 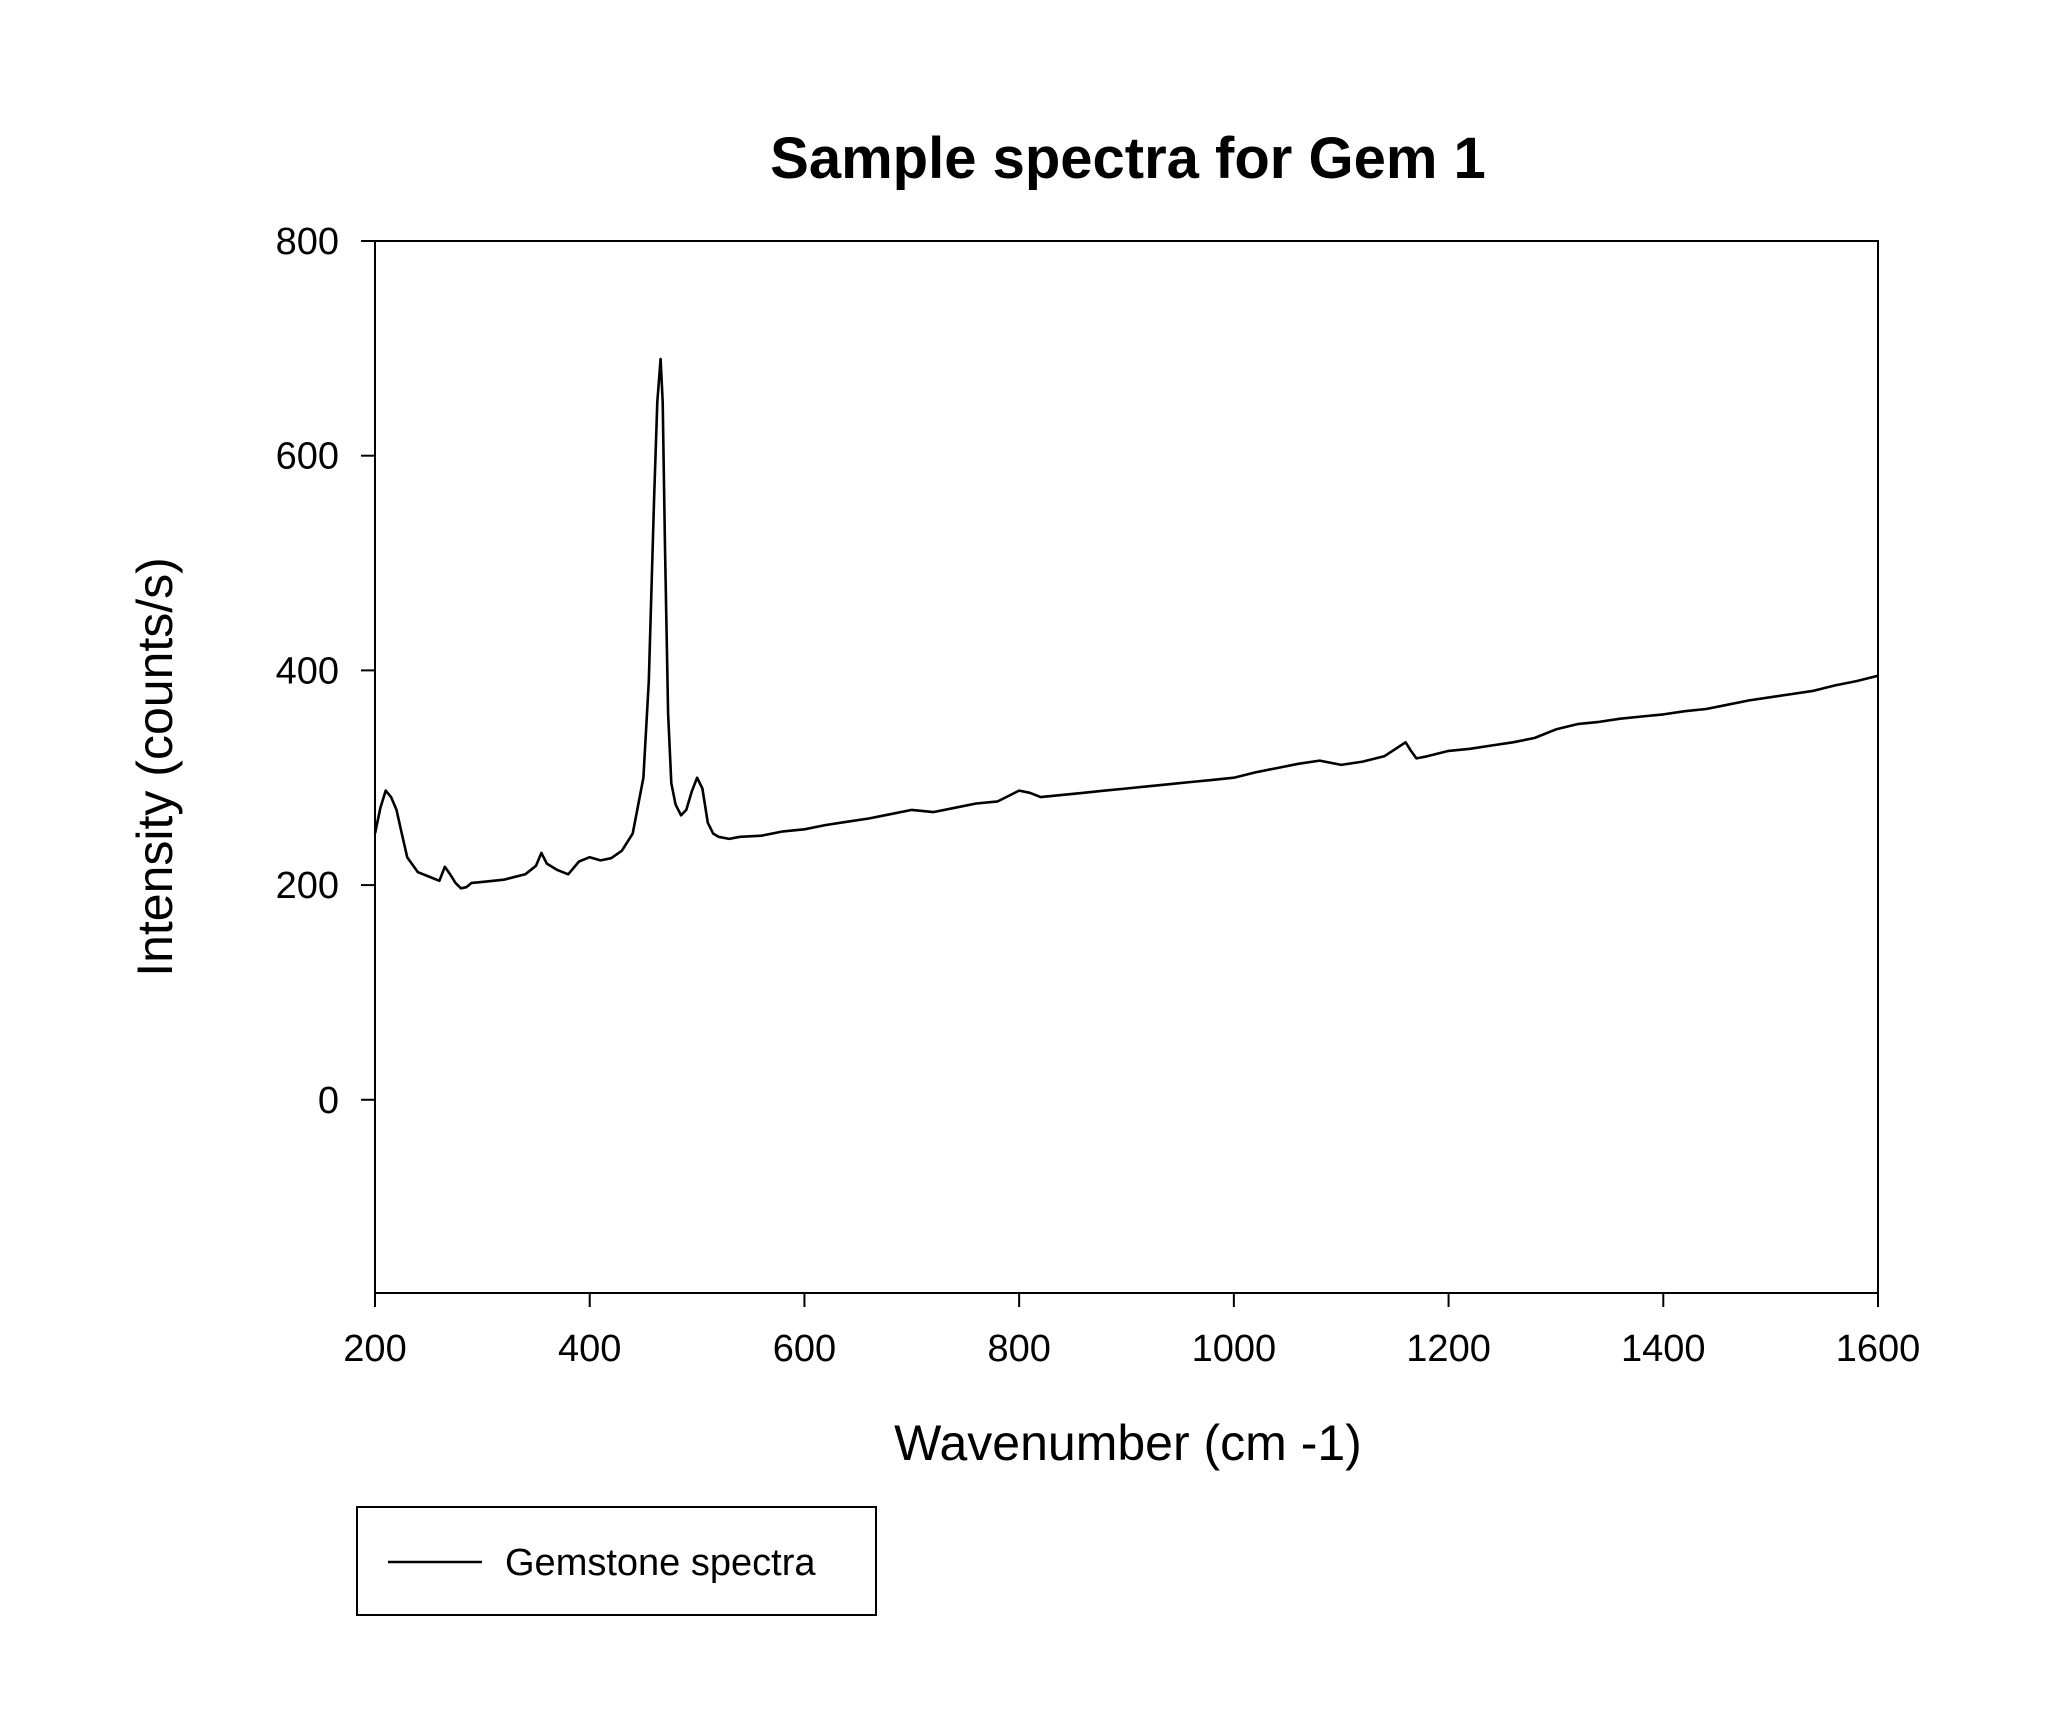 I want to click on y-tick-label: 200, so click(x=307, y=886).